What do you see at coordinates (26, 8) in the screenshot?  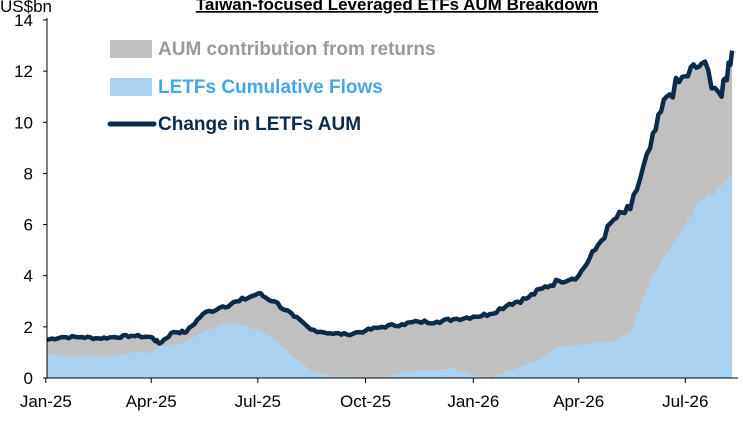 I see `y-axis-label: US$bn` at bounding box center [26, 8].